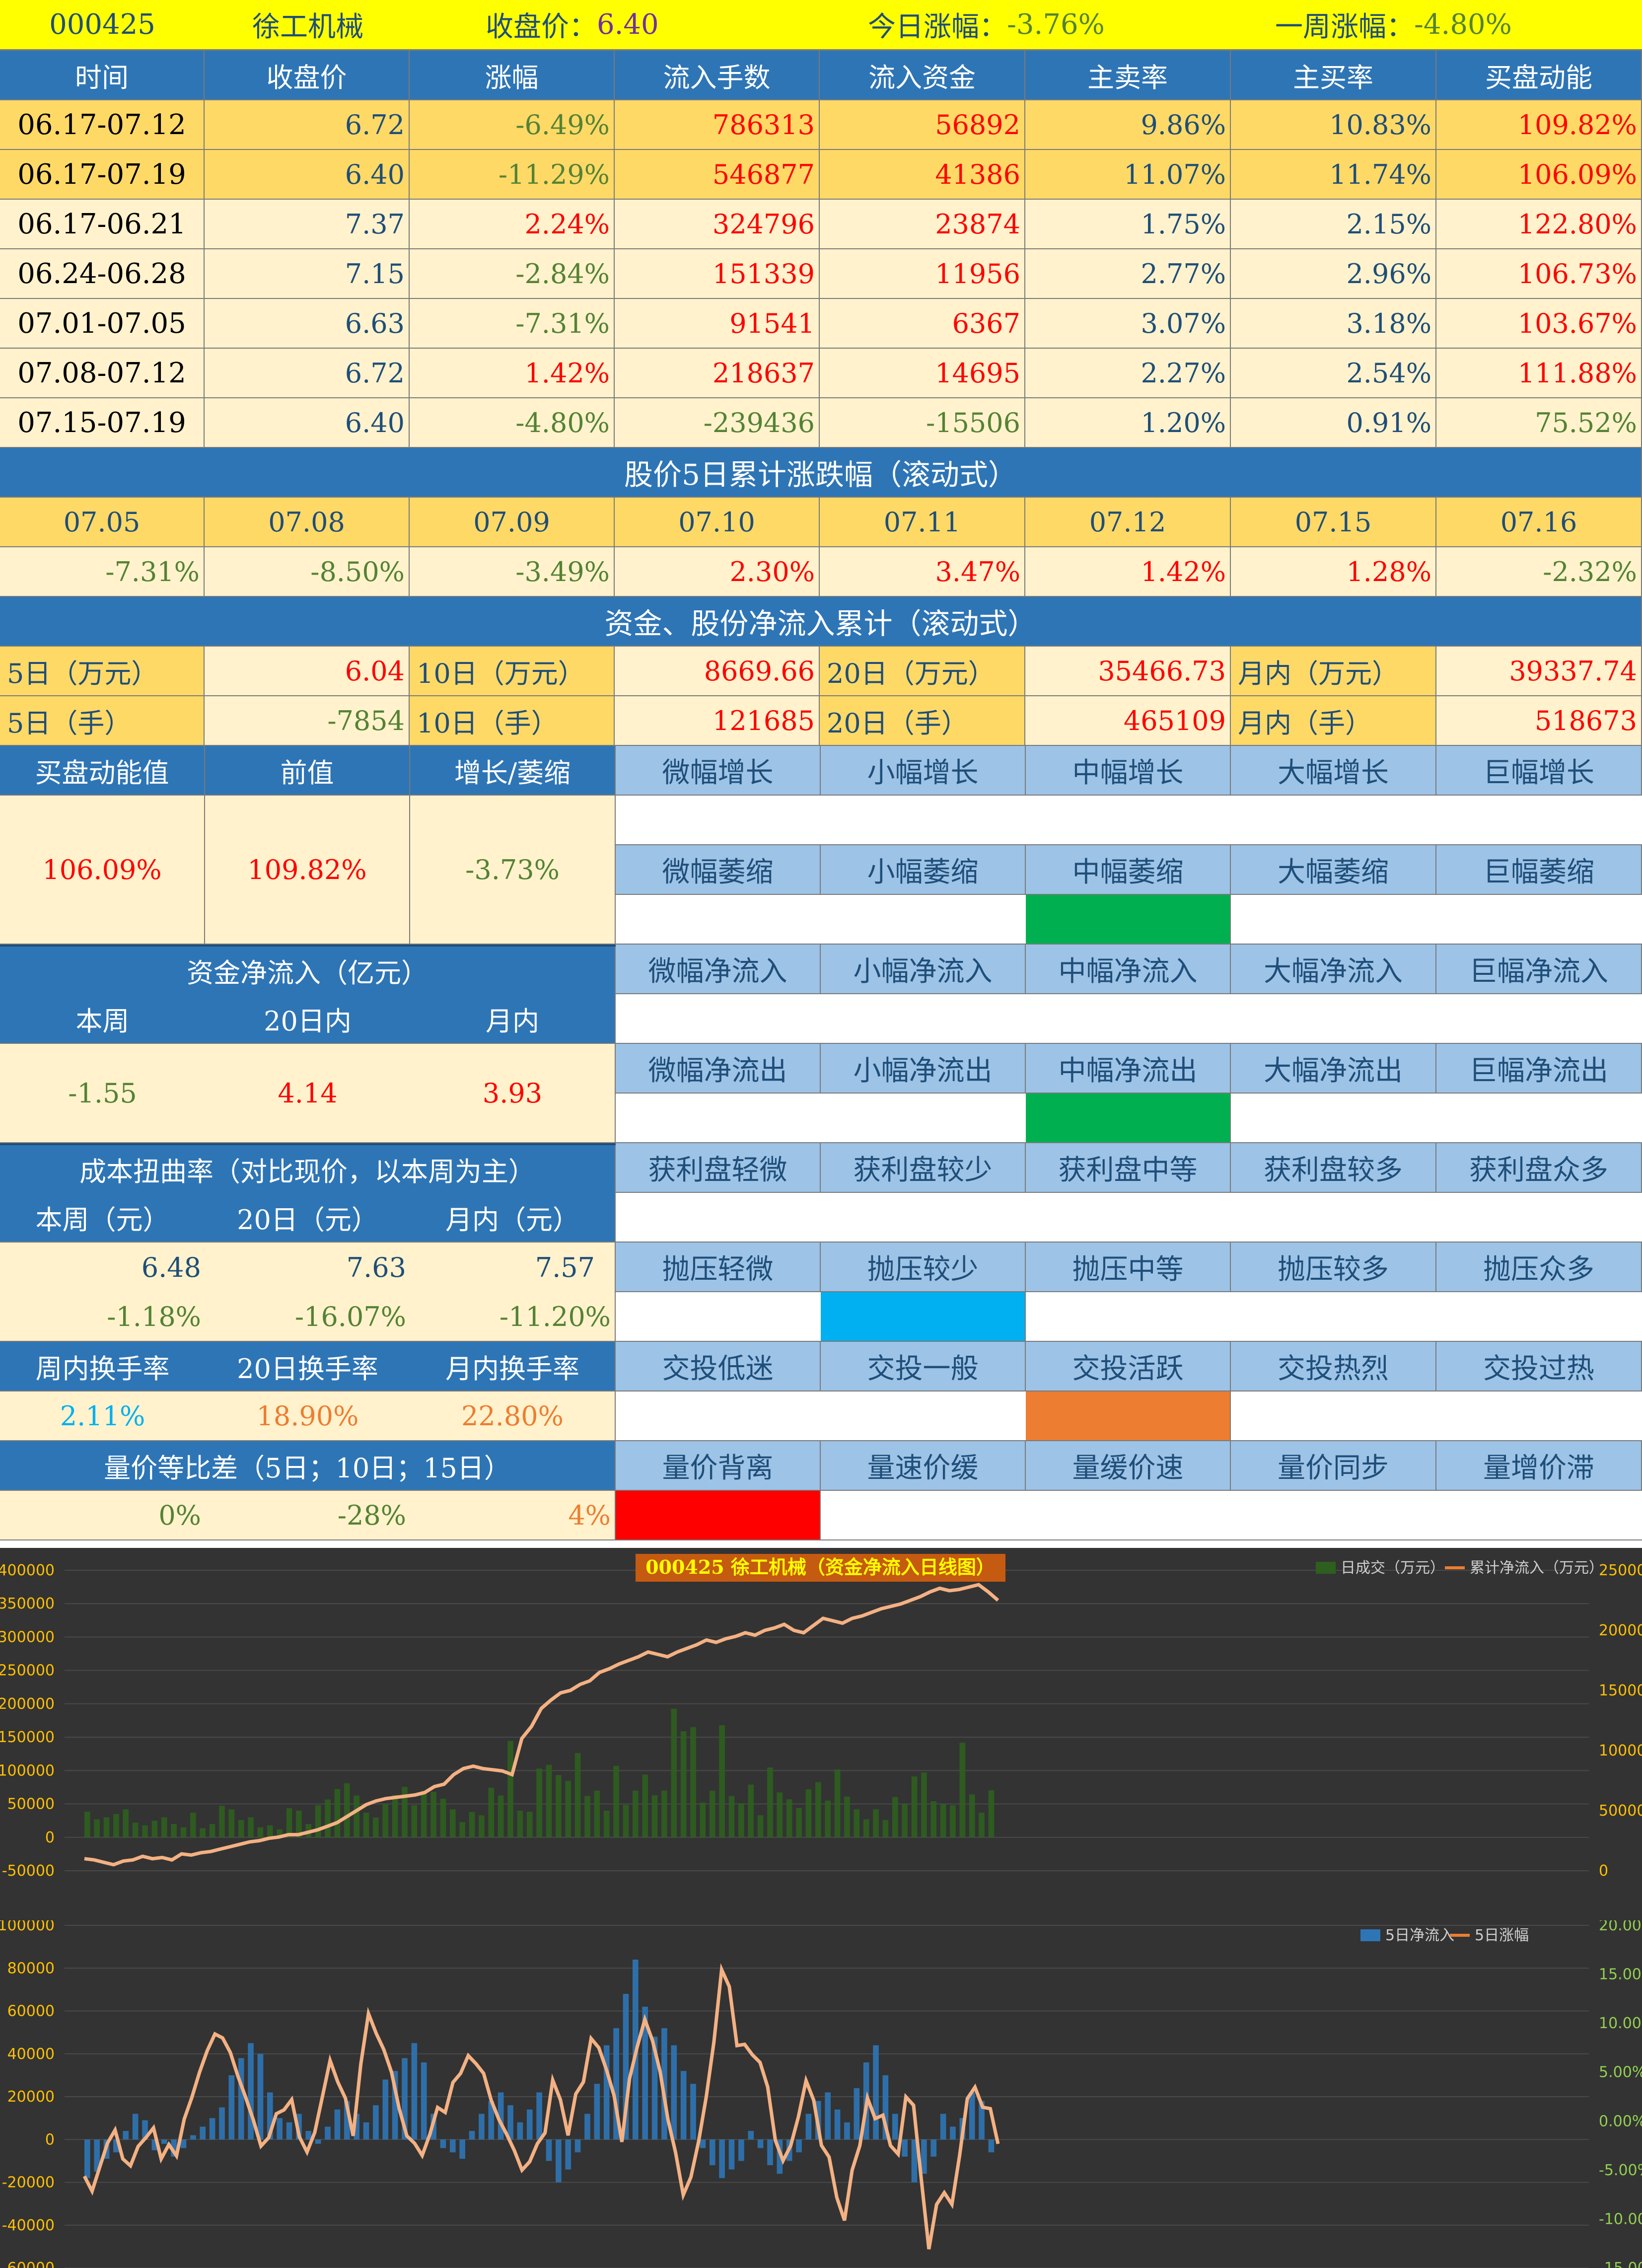 The image size is (1642, 2268). Describe the element at coordinates (1128, 423) in the screenshot. I see `table-cell: 1.20%` at that location.